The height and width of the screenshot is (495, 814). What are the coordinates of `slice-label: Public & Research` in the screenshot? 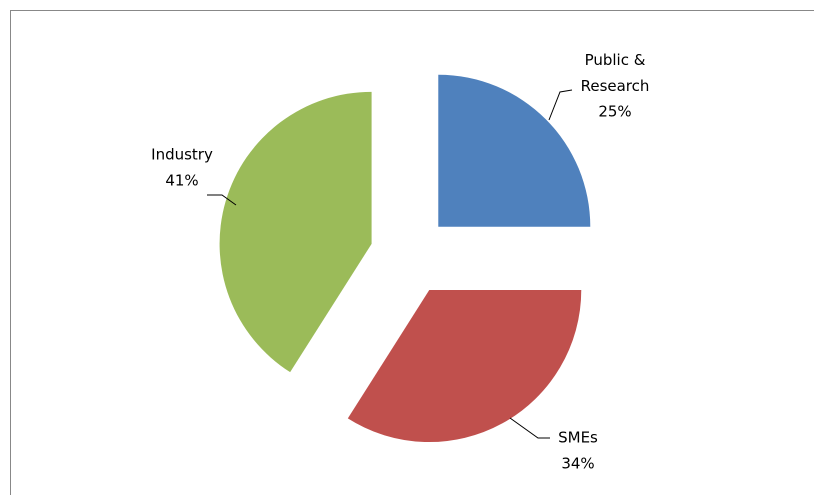 It's located at (615, 73).